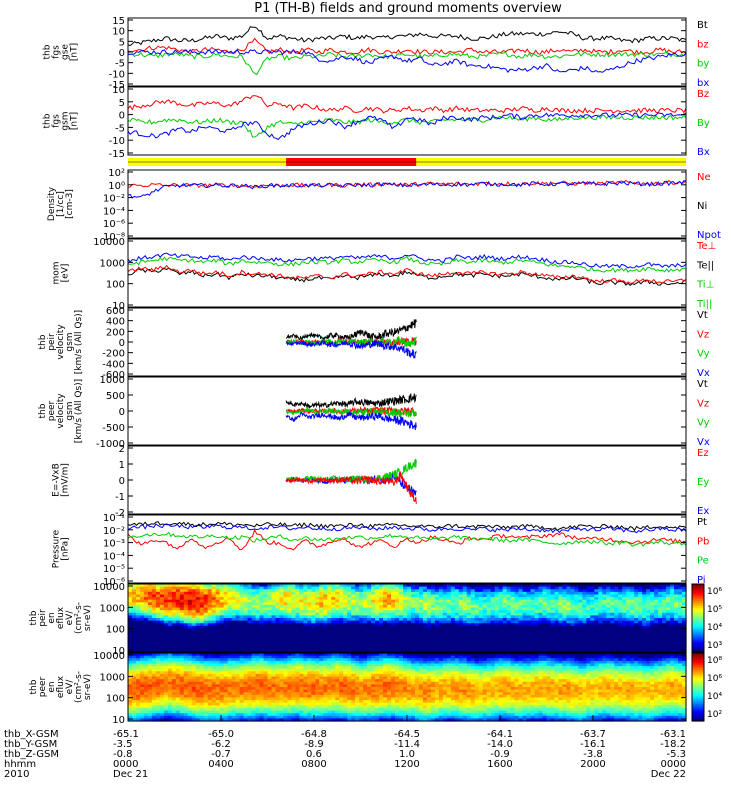  What do you see at coordinates (407, 162) in the screenshot?
I see `panel-mode-bar` at bounding box center [407, 162].